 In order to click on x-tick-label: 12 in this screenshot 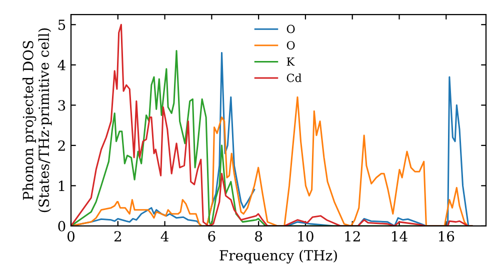, I will do `click(352, 236)`.